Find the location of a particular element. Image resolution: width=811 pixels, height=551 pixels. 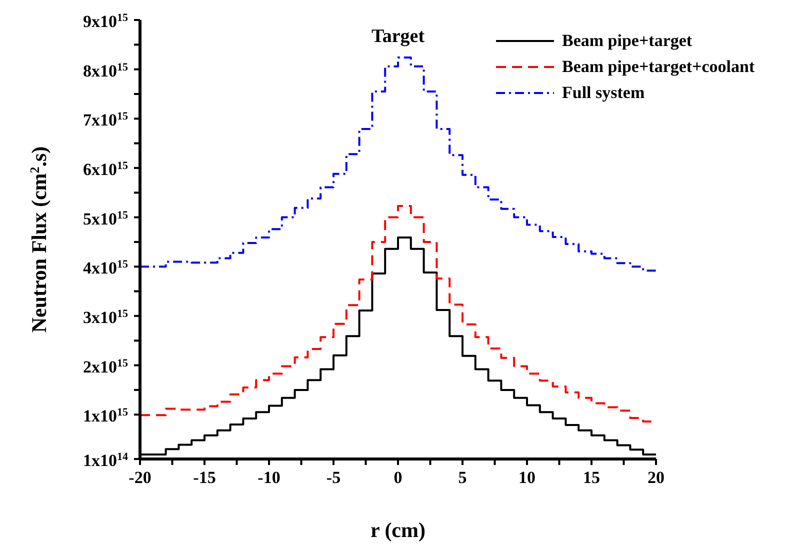

y-tick-label: 5x10$^{15}$ is located at coordinates (105, 218).